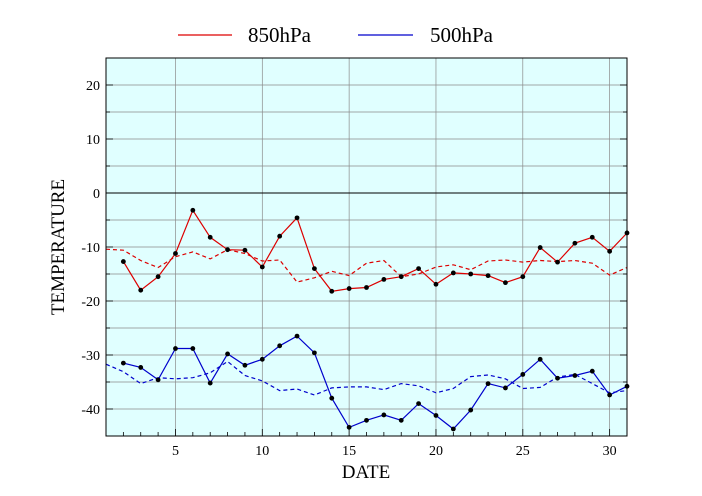 The image size is (702, 496). What do you see at coordinates (610, 451) in the screenshot?
I see `x-tick-label: 30` at bounding box center [610, 451].